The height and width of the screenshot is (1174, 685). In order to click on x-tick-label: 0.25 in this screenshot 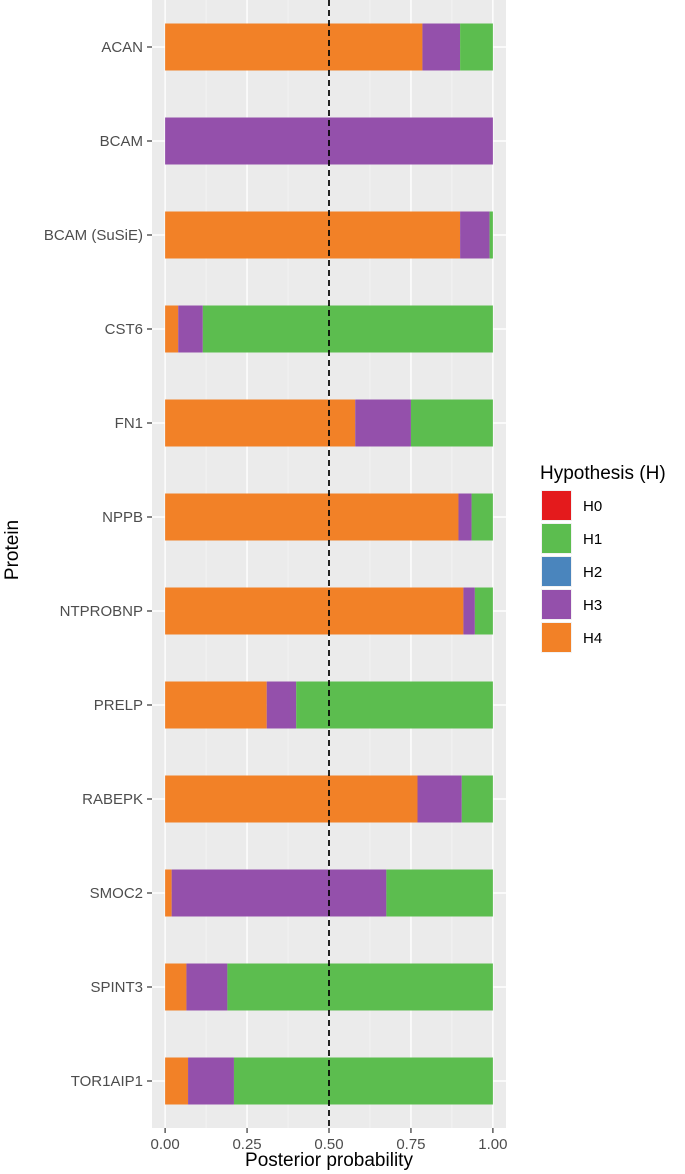, I will do `click(246, 1144)`.